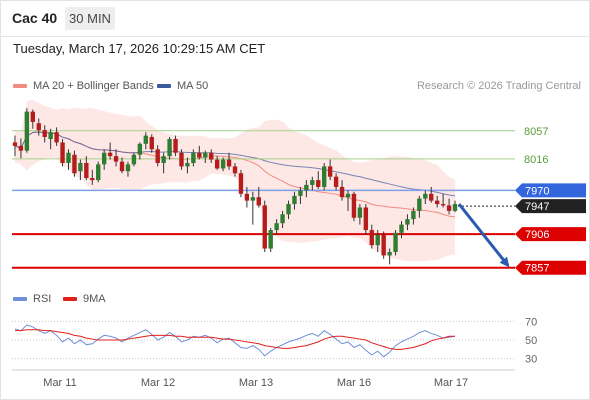 This screenshot has width=590, height=400. I want to click on current-price-tag, so click(550, 206).